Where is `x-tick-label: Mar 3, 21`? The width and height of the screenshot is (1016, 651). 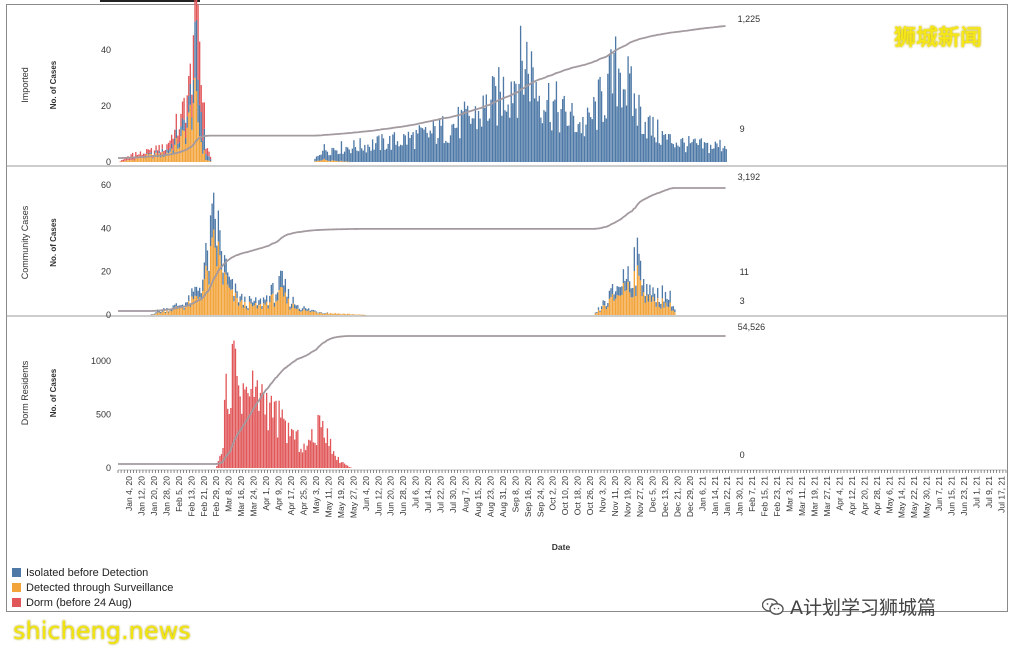
x-tick-label: Mar 3, 21 is located at coordinates (790, 494).